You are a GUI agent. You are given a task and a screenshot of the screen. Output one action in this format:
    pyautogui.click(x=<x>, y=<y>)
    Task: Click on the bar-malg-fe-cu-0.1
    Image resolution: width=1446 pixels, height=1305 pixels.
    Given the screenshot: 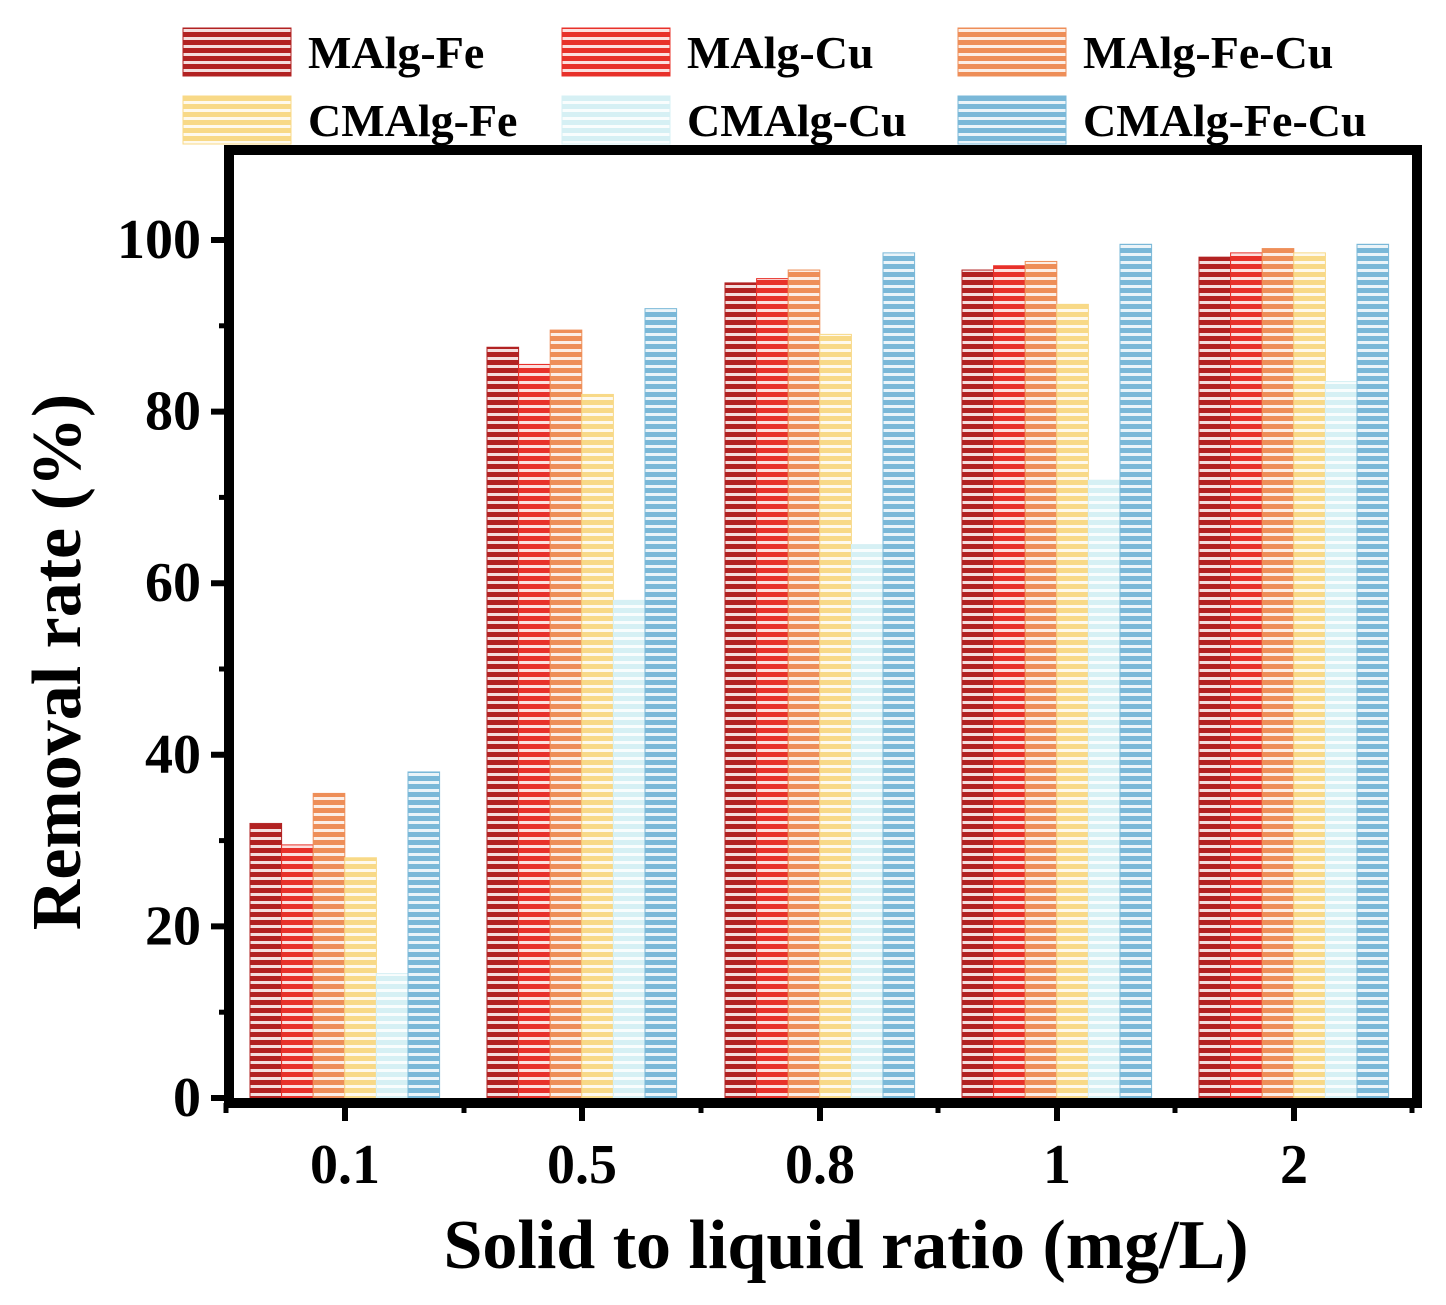 What is the action you would take?
    pyautogui.click(x=329, y=945)
    